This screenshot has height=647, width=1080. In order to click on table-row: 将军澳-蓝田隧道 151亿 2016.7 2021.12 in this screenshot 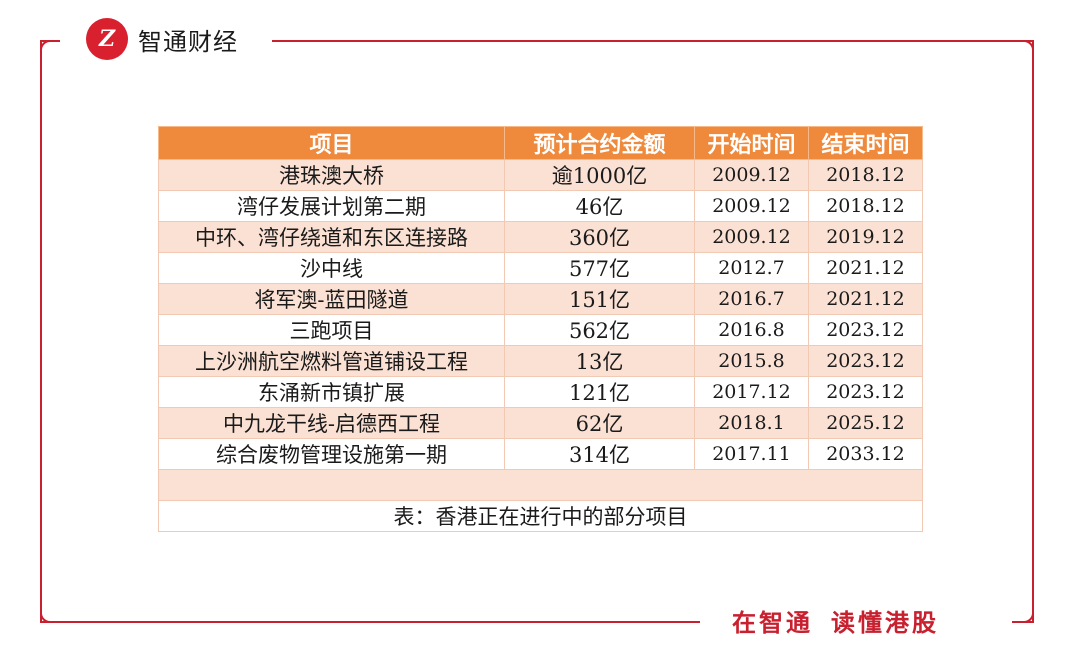, I will do `click(540, 299)`.